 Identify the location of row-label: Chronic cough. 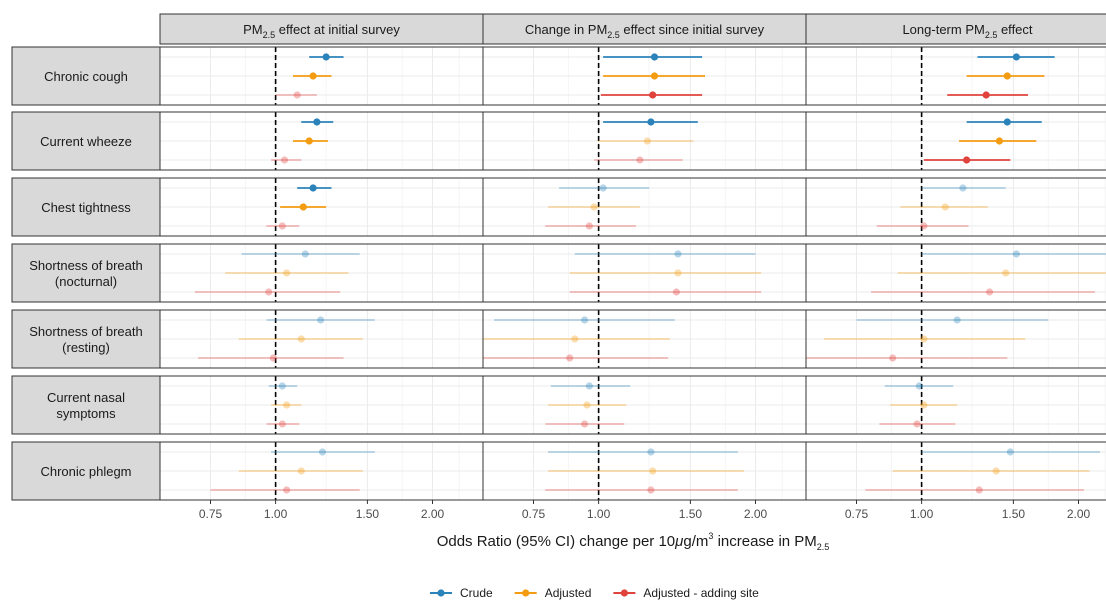
(86, 76).